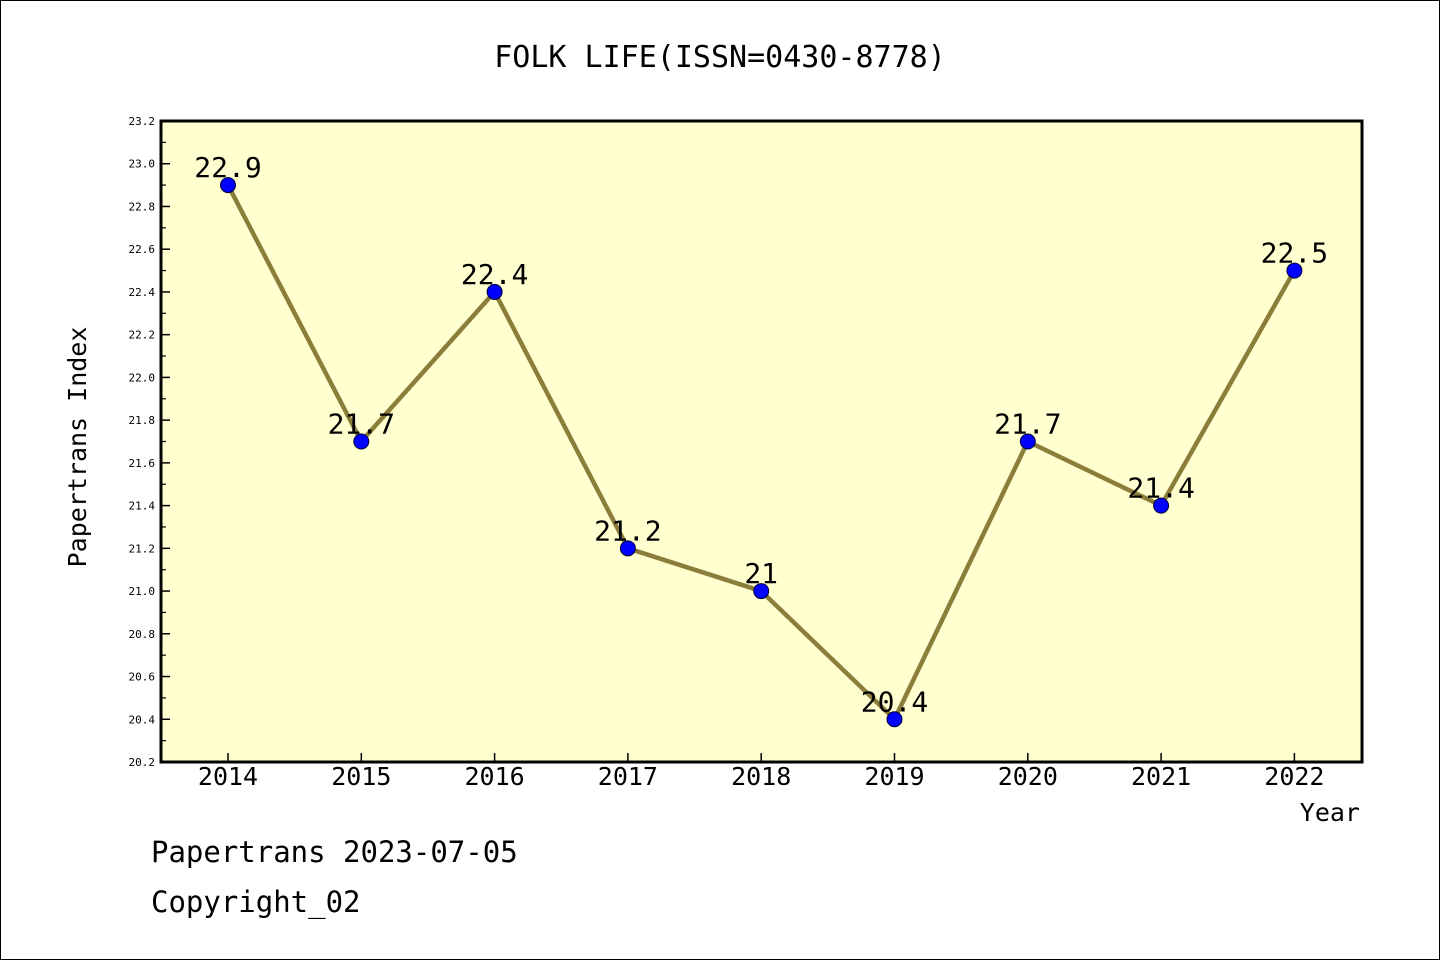 The image size is (1440, 964). What do you see at coordinates (142, 420) in the screenshot?
I see `y-tick-label: 21.8` at bounding box center [142, 420].